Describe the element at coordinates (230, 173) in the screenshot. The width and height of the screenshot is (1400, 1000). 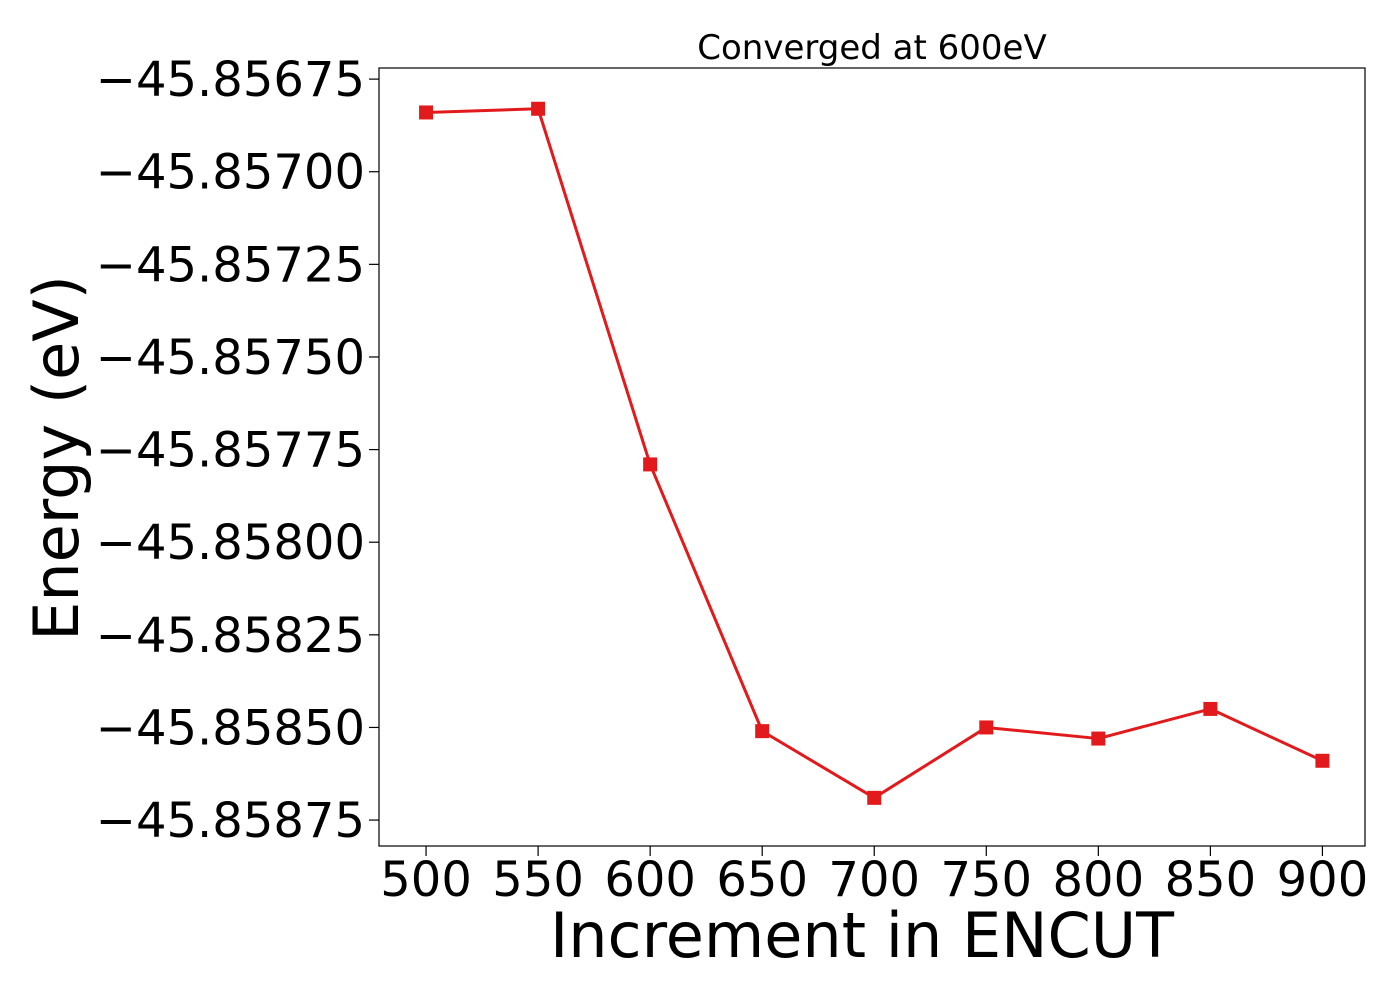
I see `y-tick-label: −45.85700` at that location.